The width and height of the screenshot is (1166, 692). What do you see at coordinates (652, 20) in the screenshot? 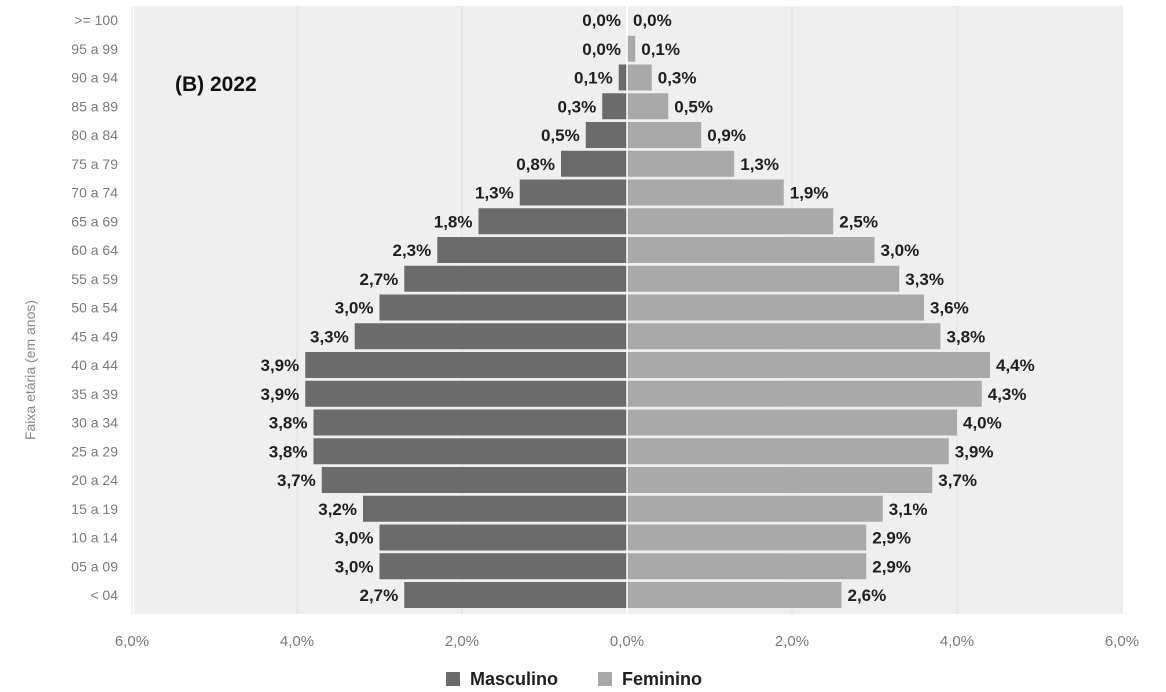
I see `data-label-feminino: 0,0%` at bounding box center [652, 20].